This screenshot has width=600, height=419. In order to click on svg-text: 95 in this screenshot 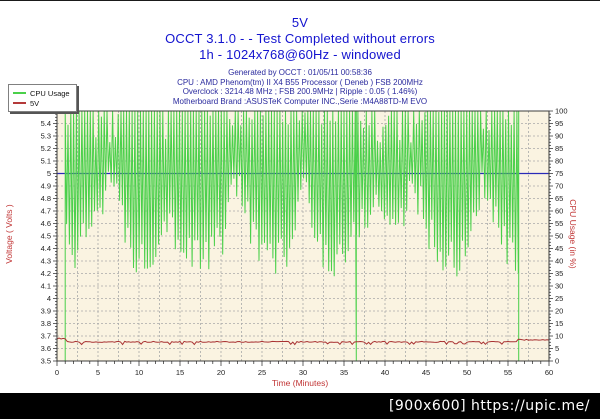, I will do `click(559, 123)`.